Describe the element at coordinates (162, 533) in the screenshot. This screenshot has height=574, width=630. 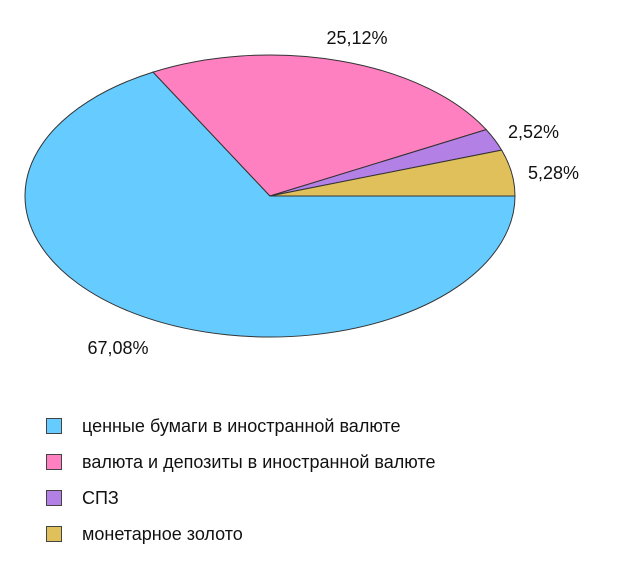
I see `legend-label: монетарное золото` at that location.